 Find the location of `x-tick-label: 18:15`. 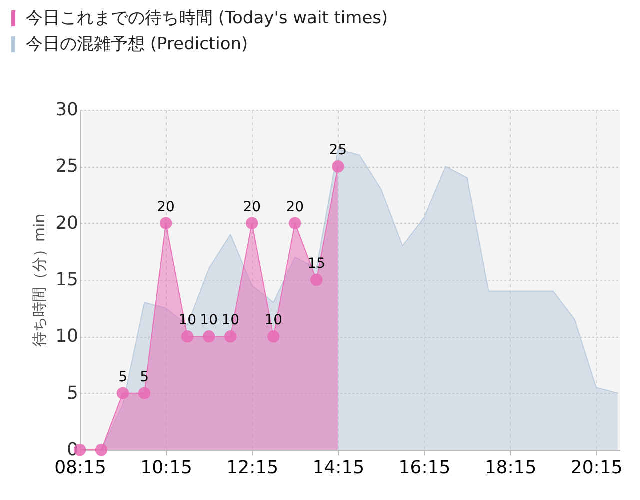

x-tick-label: 18:15 is located at coordinates (510, 468).